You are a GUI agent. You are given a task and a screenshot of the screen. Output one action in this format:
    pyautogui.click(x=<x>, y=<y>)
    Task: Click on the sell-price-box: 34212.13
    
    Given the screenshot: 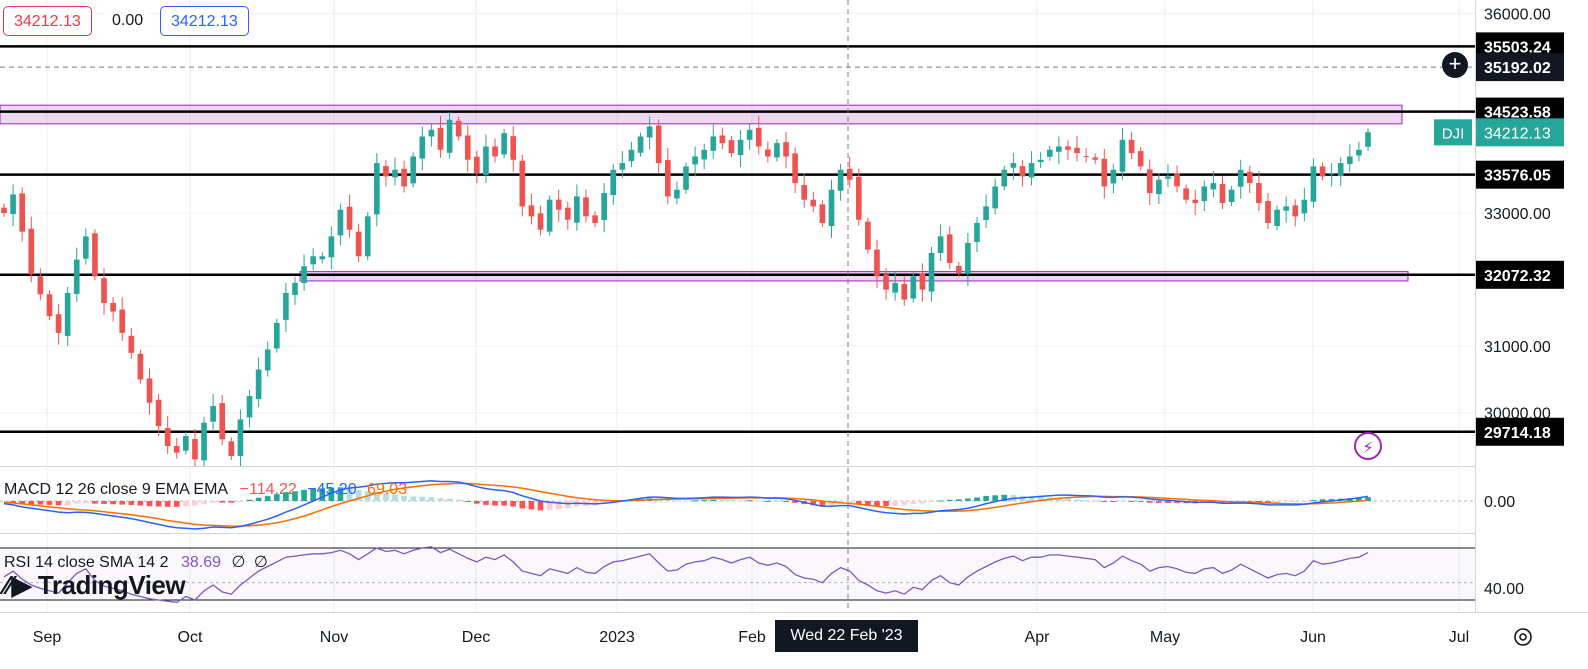 What is the action you would take?
    pyautogui.click(x=47, y=21)
    